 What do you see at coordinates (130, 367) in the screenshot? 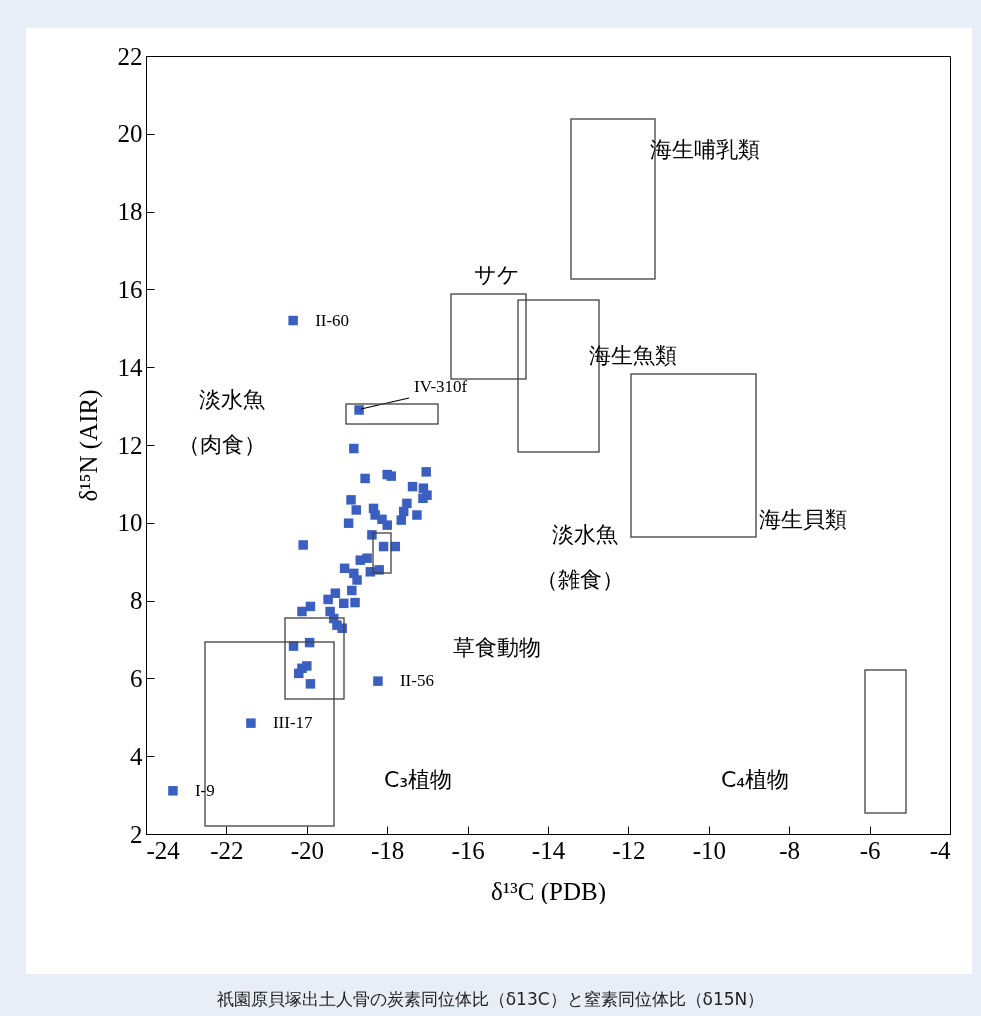
I see `y-tick-label: 14` at bounding box center [130, 367].